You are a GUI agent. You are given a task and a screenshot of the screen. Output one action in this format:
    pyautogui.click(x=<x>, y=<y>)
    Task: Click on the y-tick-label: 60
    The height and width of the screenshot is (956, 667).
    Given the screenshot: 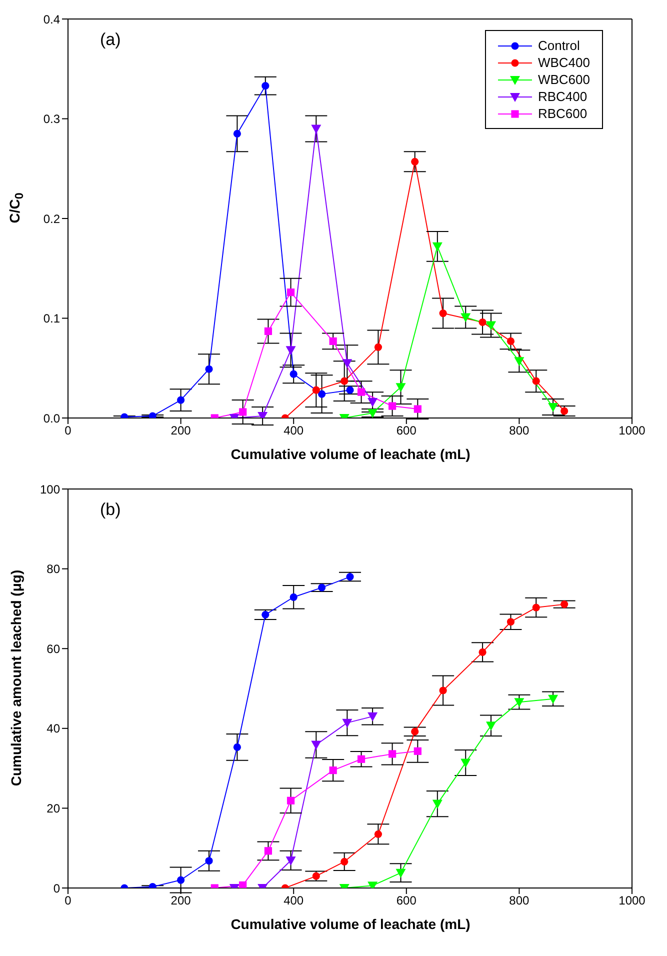 What is the action you would take?
    pyautogui.click(x=53, y=649)
    